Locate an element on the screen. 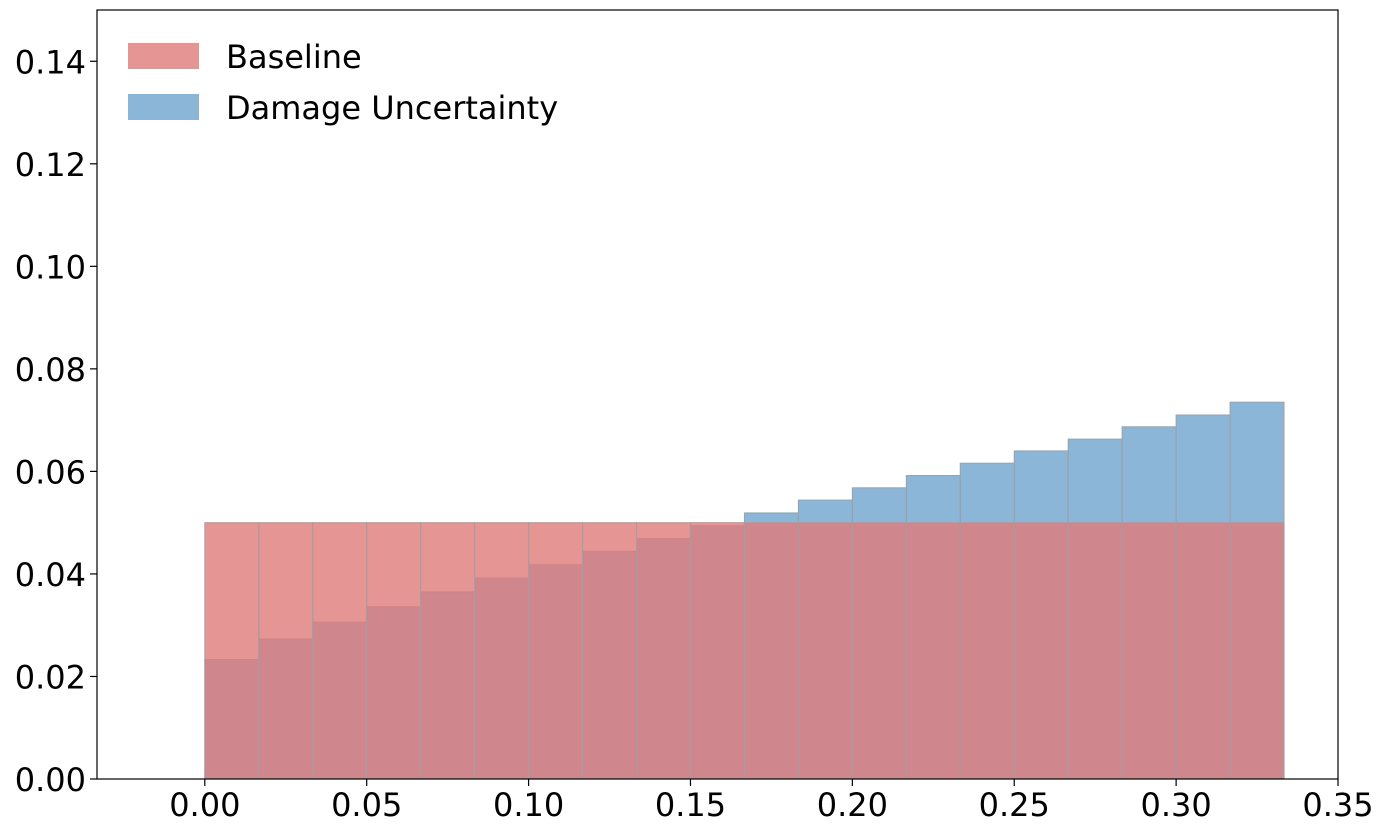 Image resolution: width=1385 pixels, height=833 pixels. y-tick-label: 0.00 is located at coordinates (50, 780).